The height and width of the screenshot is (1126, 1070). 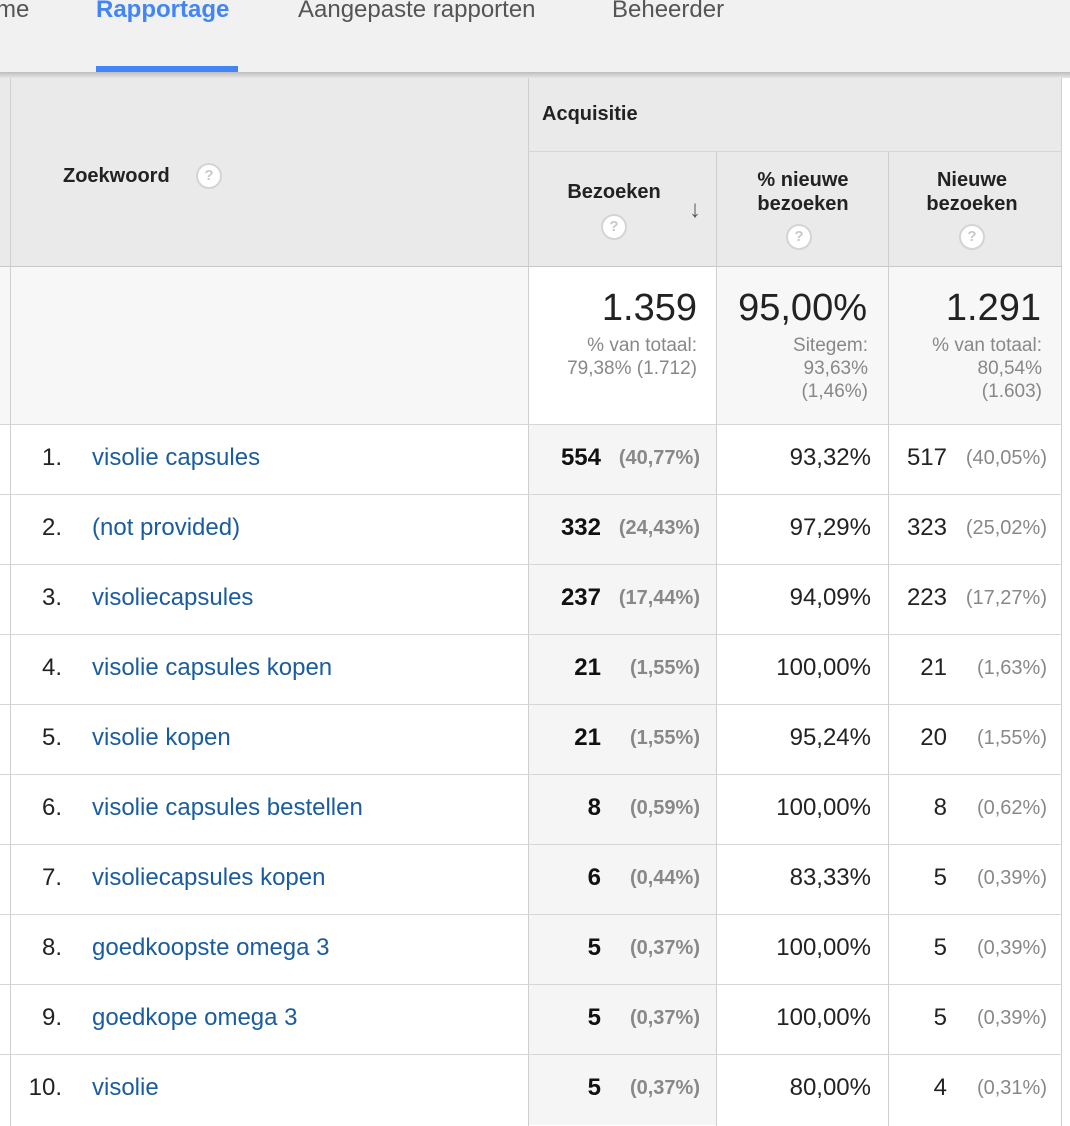 What do you see at coordinates (623, 345) in the screenshot?
I see `totals-sorted-cell` at bounding box center [623, 345].